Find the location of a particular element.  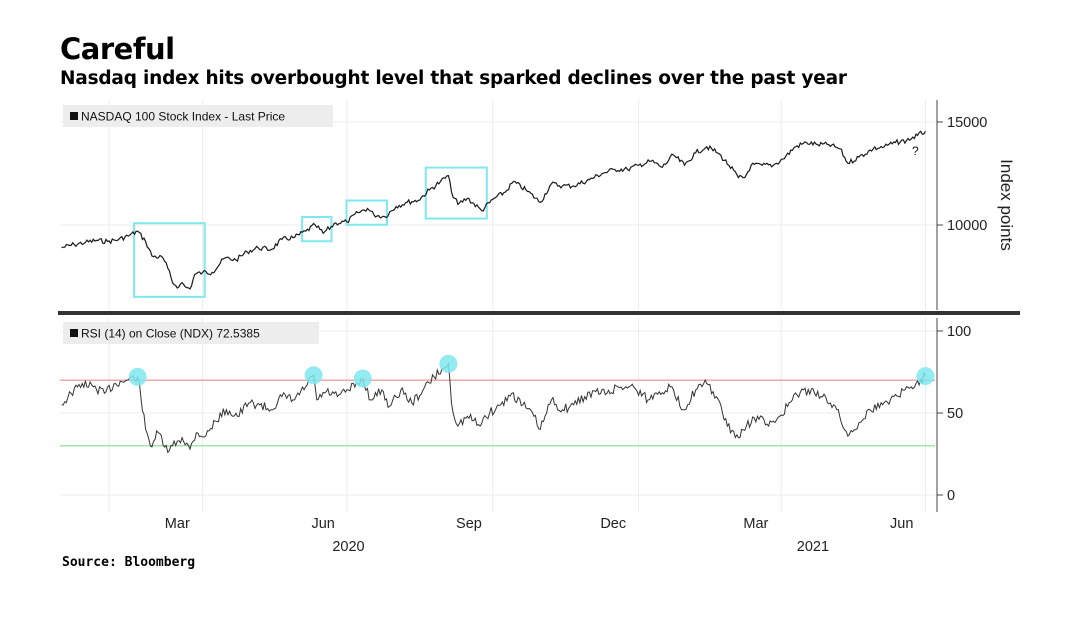

source-note: Source: Bloomberg is located at coordinates (128, 562).